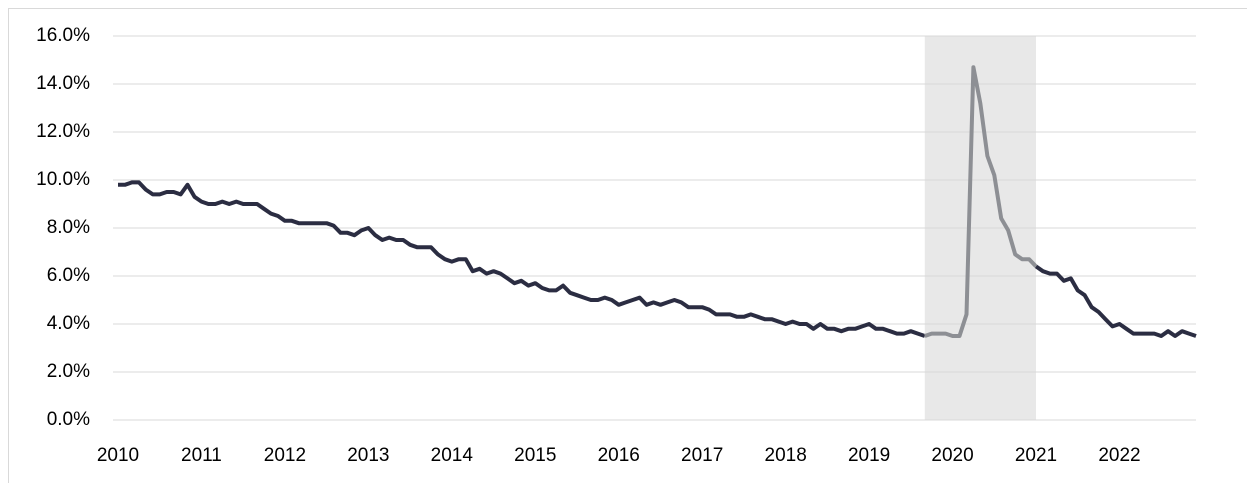 This screenshot has height=483, width=1247. I want to click on x-tick-label: 2022, so click(1119, 455).